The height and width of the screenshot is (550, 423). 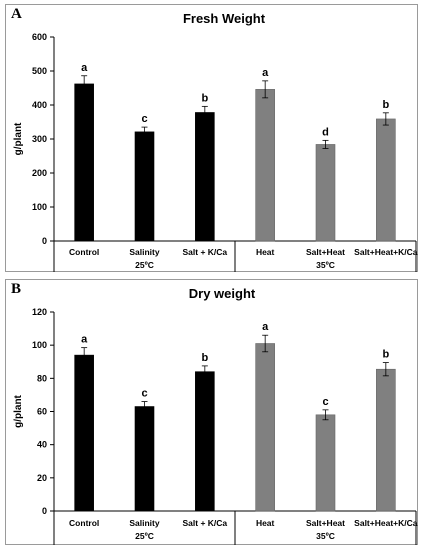 I want to click on y-tick-label: 600, so click(x=39, y=37).